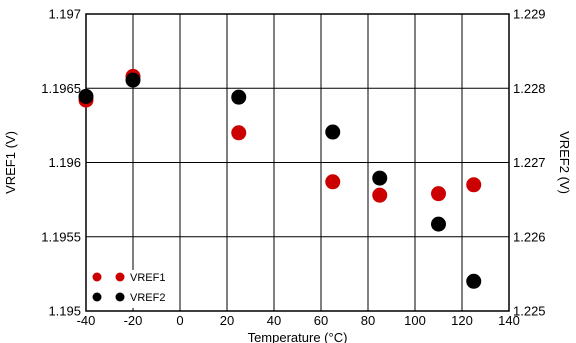 This screenshot has width=576, height=343. What do you see at coordinates (97, 277) in the screenshot?
I see `legend-marker-vref1-a` at bounding box center [97, 277].